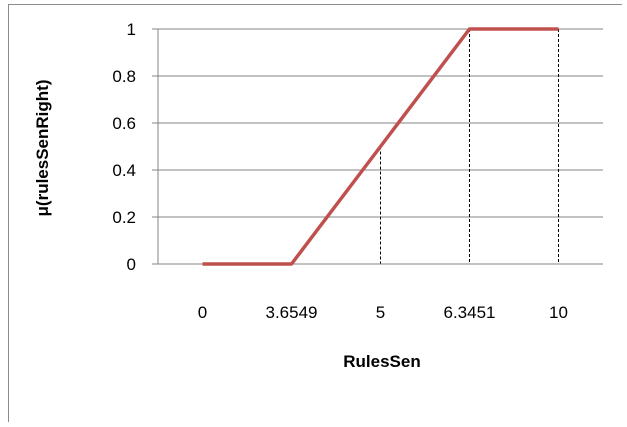  I want to click on y-tick-label-2: 0.4, so click(124, 170).